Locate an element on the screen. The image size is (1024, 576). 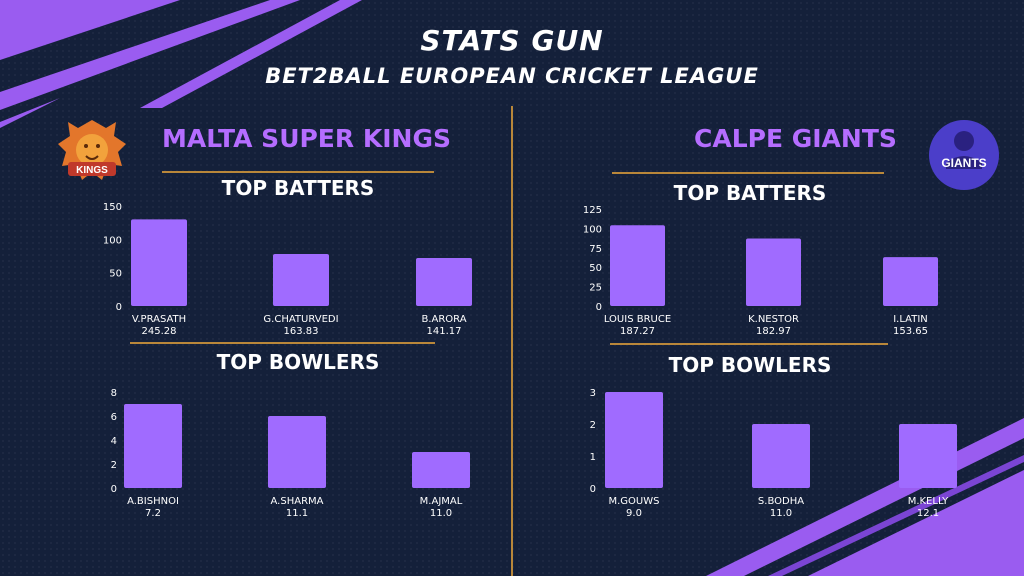
right-batters-title: TOP BATTERS is located at coordinates (750, 193).